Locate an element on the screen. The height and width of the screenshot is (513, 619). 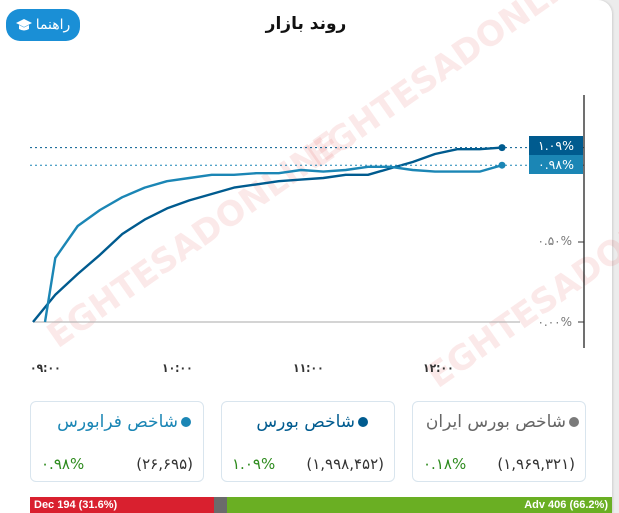
index-change: ۰.۹۸% is located at coordinates (63, 464).